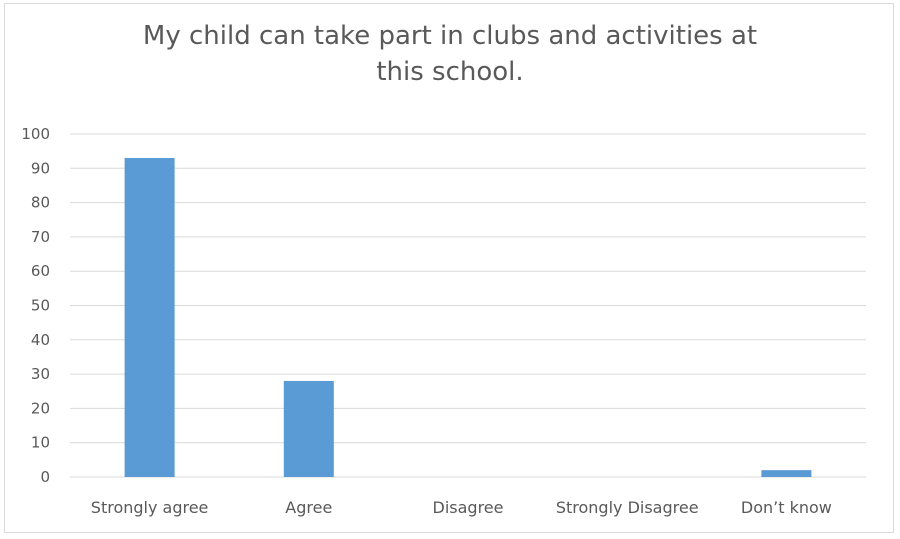 This screenshot has width=900, height=539. I want to click on y-tick-label: 100, so click(35, 134).